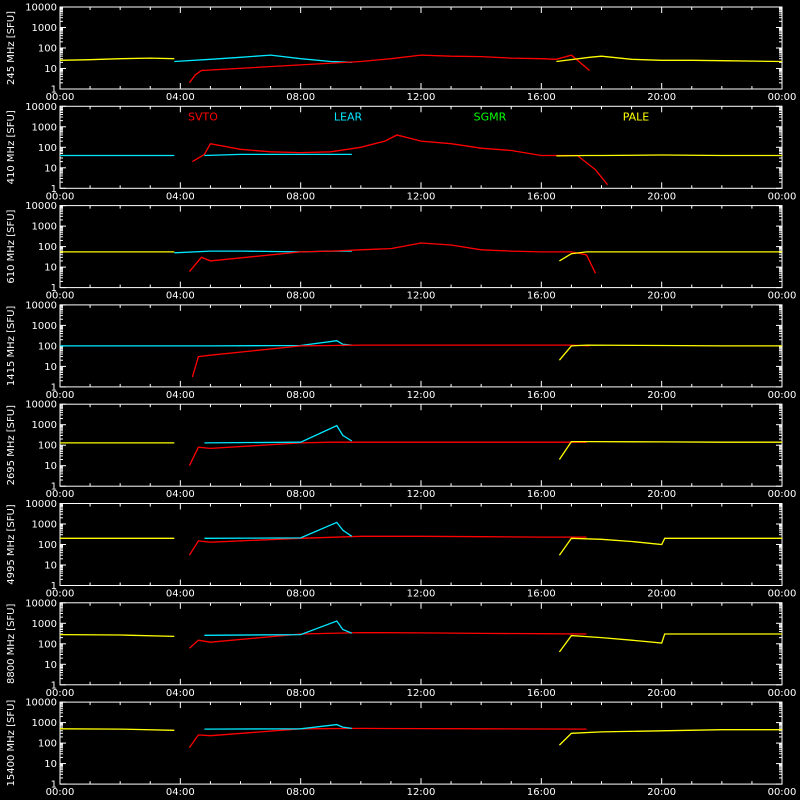 Image resolution: width=800 pixels, height=800 pixels. I want to click on y-axis-label: 4995 MHz [SFU], so click(11, 544).